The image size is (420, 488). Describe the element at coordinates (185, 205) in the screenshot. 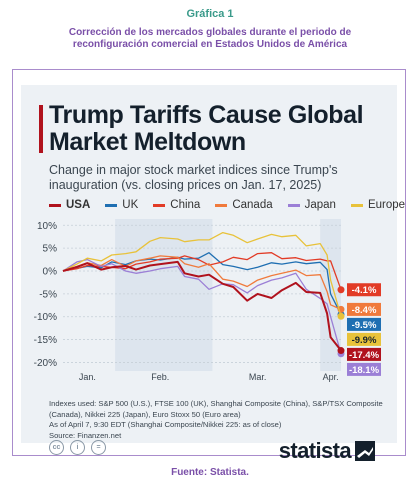

I see `legend-label: China` at that location.